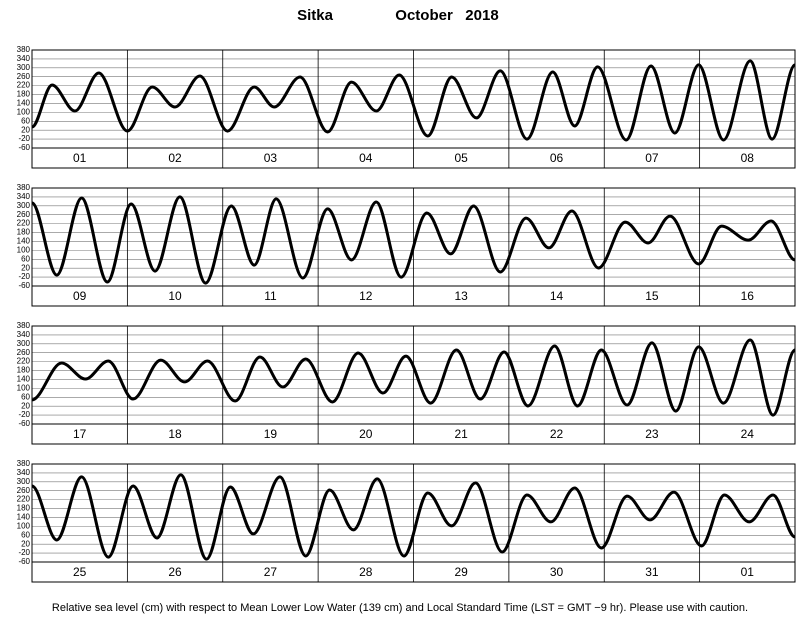  What do you see at coordinates (175, 296) in the screenshot?
I see `day-label: 10` at bounding box center [175, 296].